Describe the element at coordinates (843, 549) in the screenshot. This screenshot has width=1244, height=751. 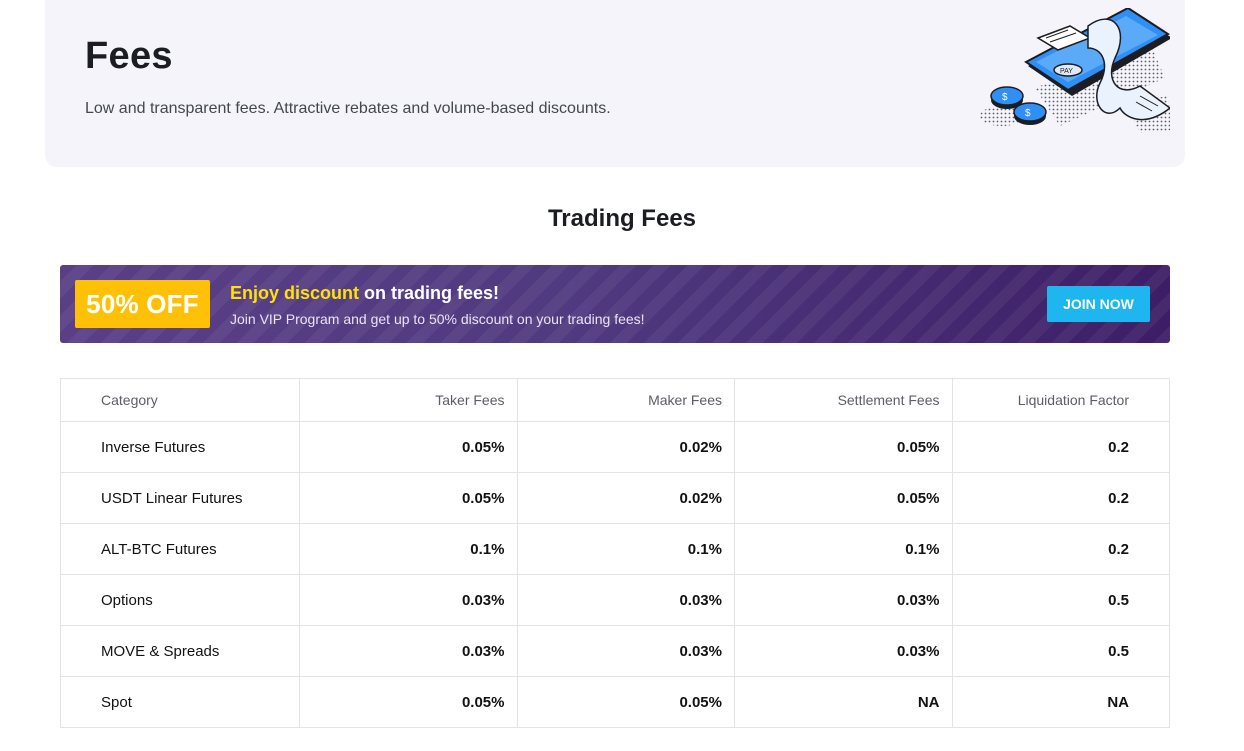
I see `settlement-fee-cell: 0.1%` at that location.